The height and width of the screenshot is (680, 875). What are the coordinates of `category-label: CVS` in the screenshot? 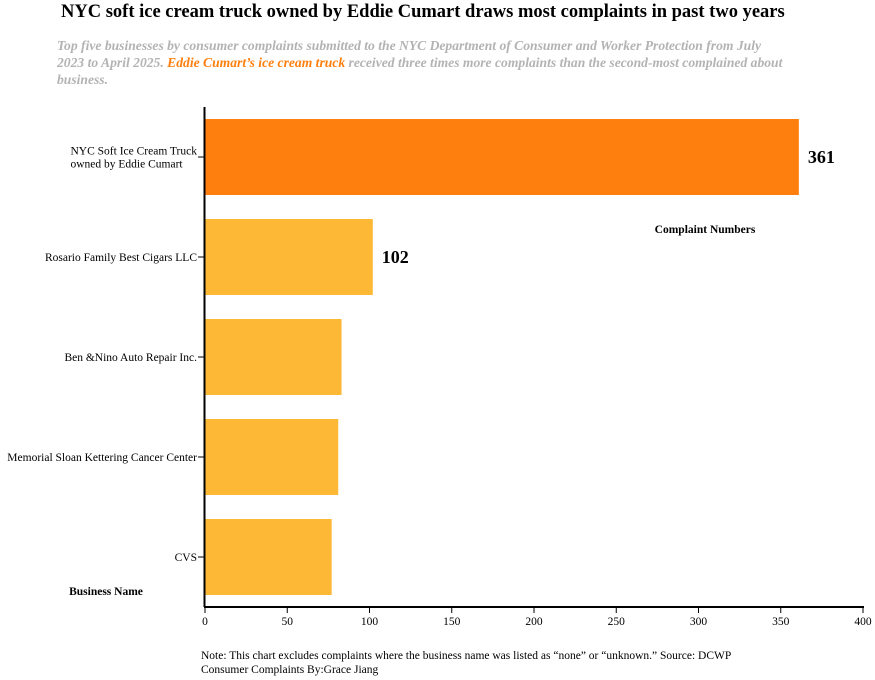 It's located at (186, 558).